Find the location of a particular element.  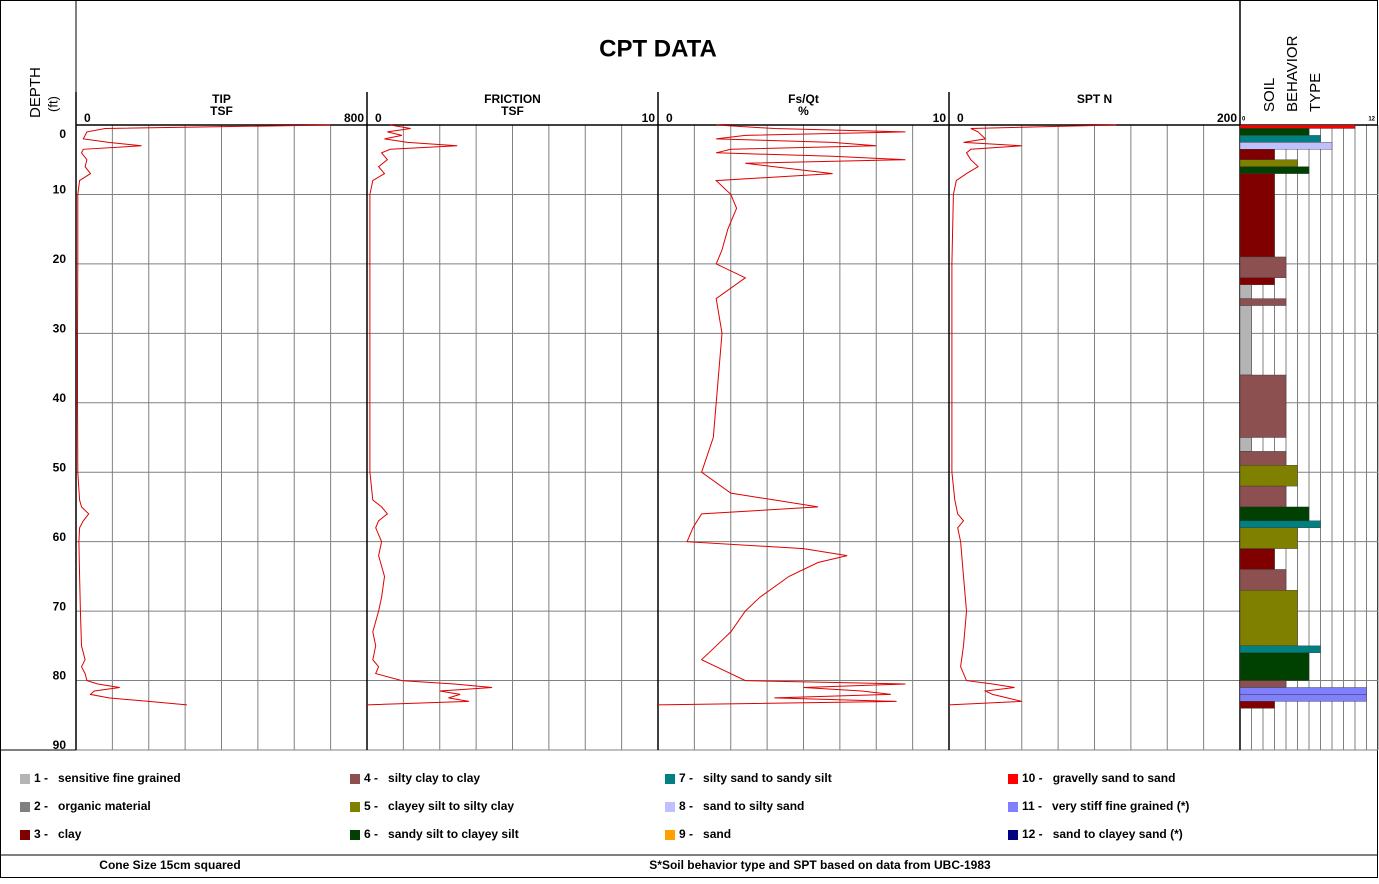

legend-label: 9 - is located at coordinates (686, 834).